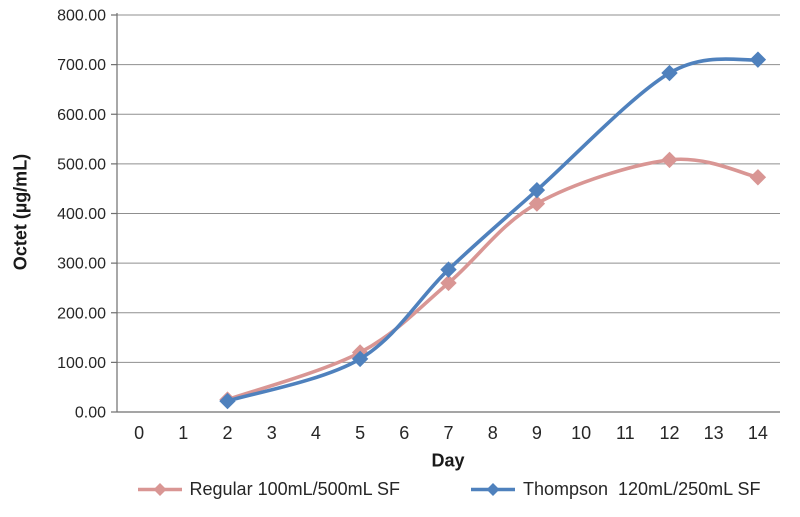 This screenshot has width=800, height=517. What do you see at coordinates (316, 433) in the screenshot?
I see `x-tick-label: 4` at bounding box center [316, 433].